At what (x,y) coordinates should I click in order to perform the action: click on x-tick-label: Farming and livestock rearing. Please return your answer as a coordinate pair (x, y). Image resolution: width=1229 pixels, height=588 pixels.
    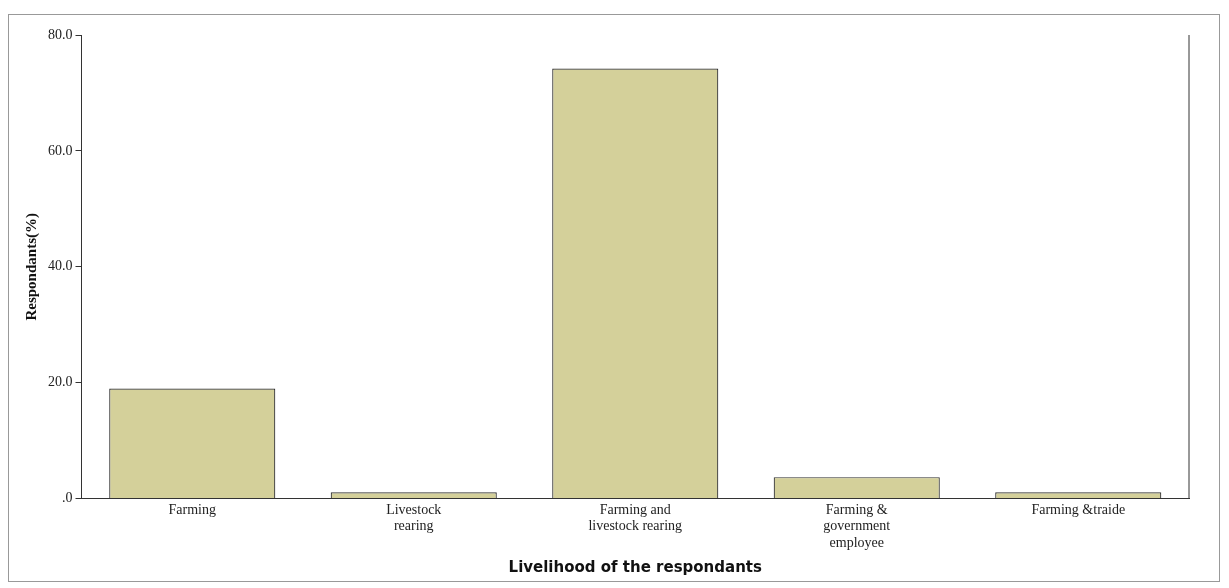
    Looking at the image, I should click on (635, 517).